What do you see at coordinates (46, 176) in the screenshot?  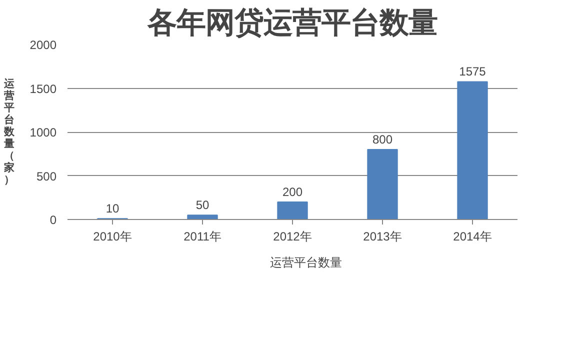 I see `y-tick-label: 500` at bounding box center [46, 176].